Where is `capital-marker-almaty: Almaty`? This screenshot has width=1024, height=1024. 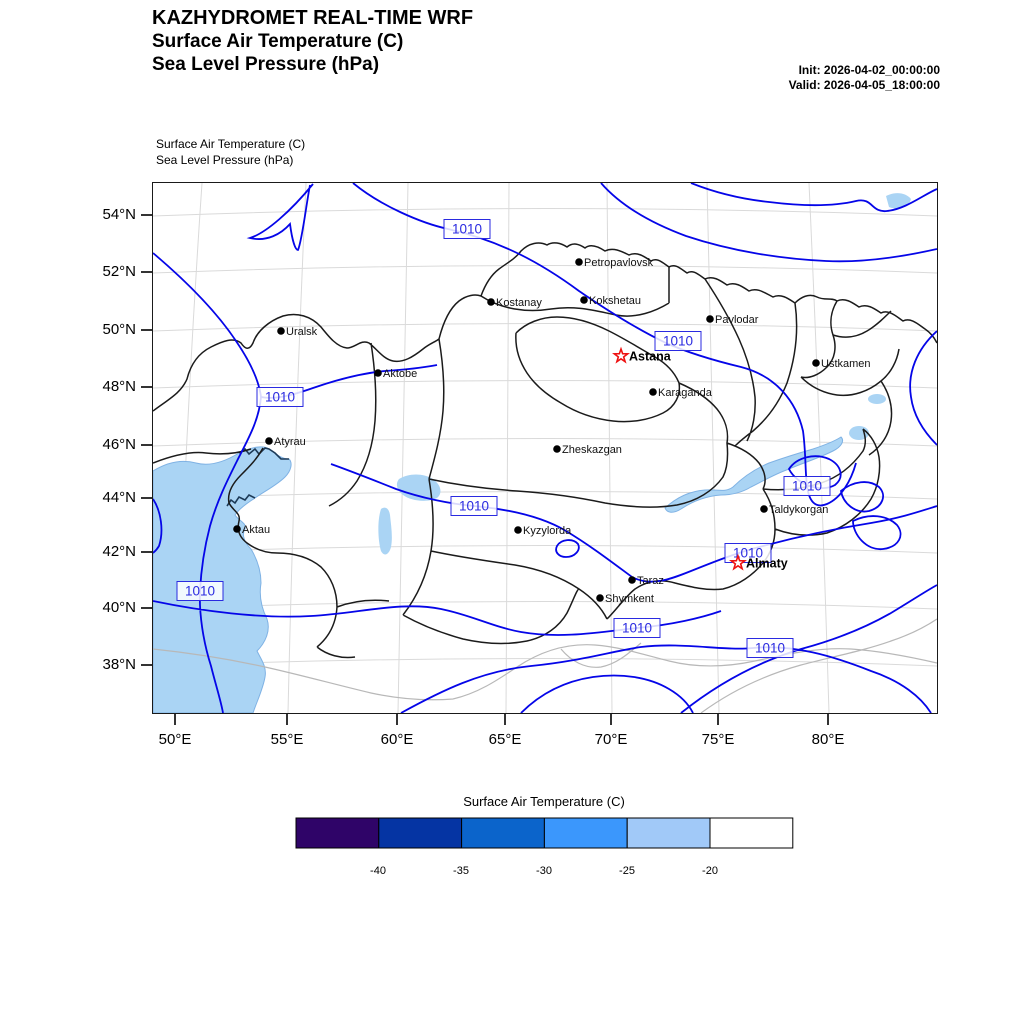
capital-marker-almaty: Almaty is located at coordinates (758, 562).